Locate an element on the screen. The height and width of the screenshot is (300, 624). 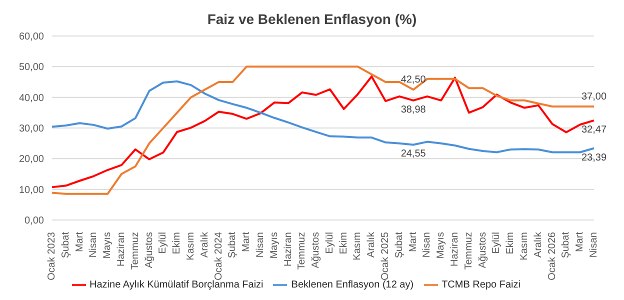
x-tick-label: Ocak 2026 is located at coordinates (552, 256).